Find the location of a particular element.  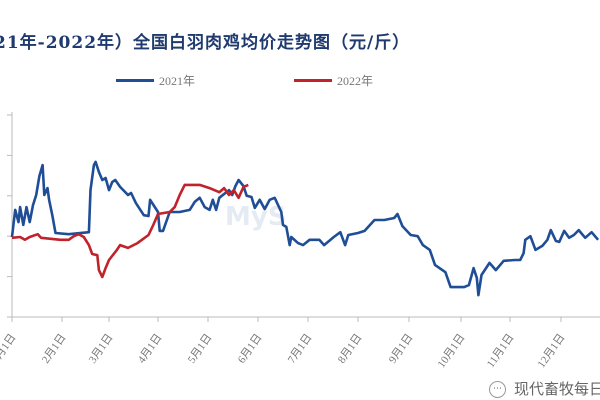

x-tick-label: 10月1日 is located at coordinates (452, 351).